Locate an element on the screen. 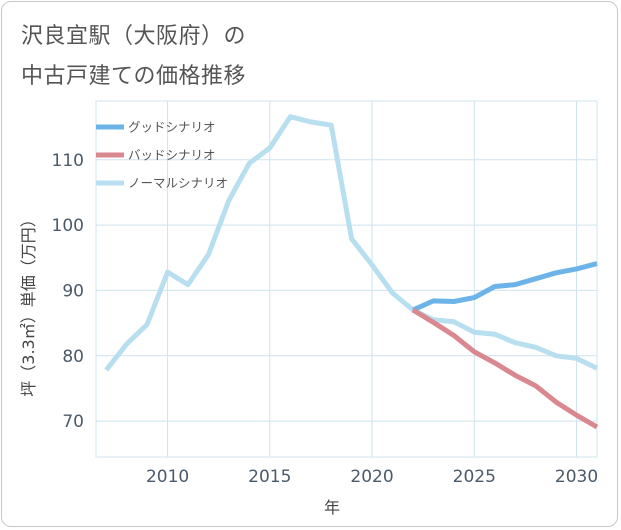 The image size is (621, 530). x-tick-label: 2020 is located at coordinates (371, 477).